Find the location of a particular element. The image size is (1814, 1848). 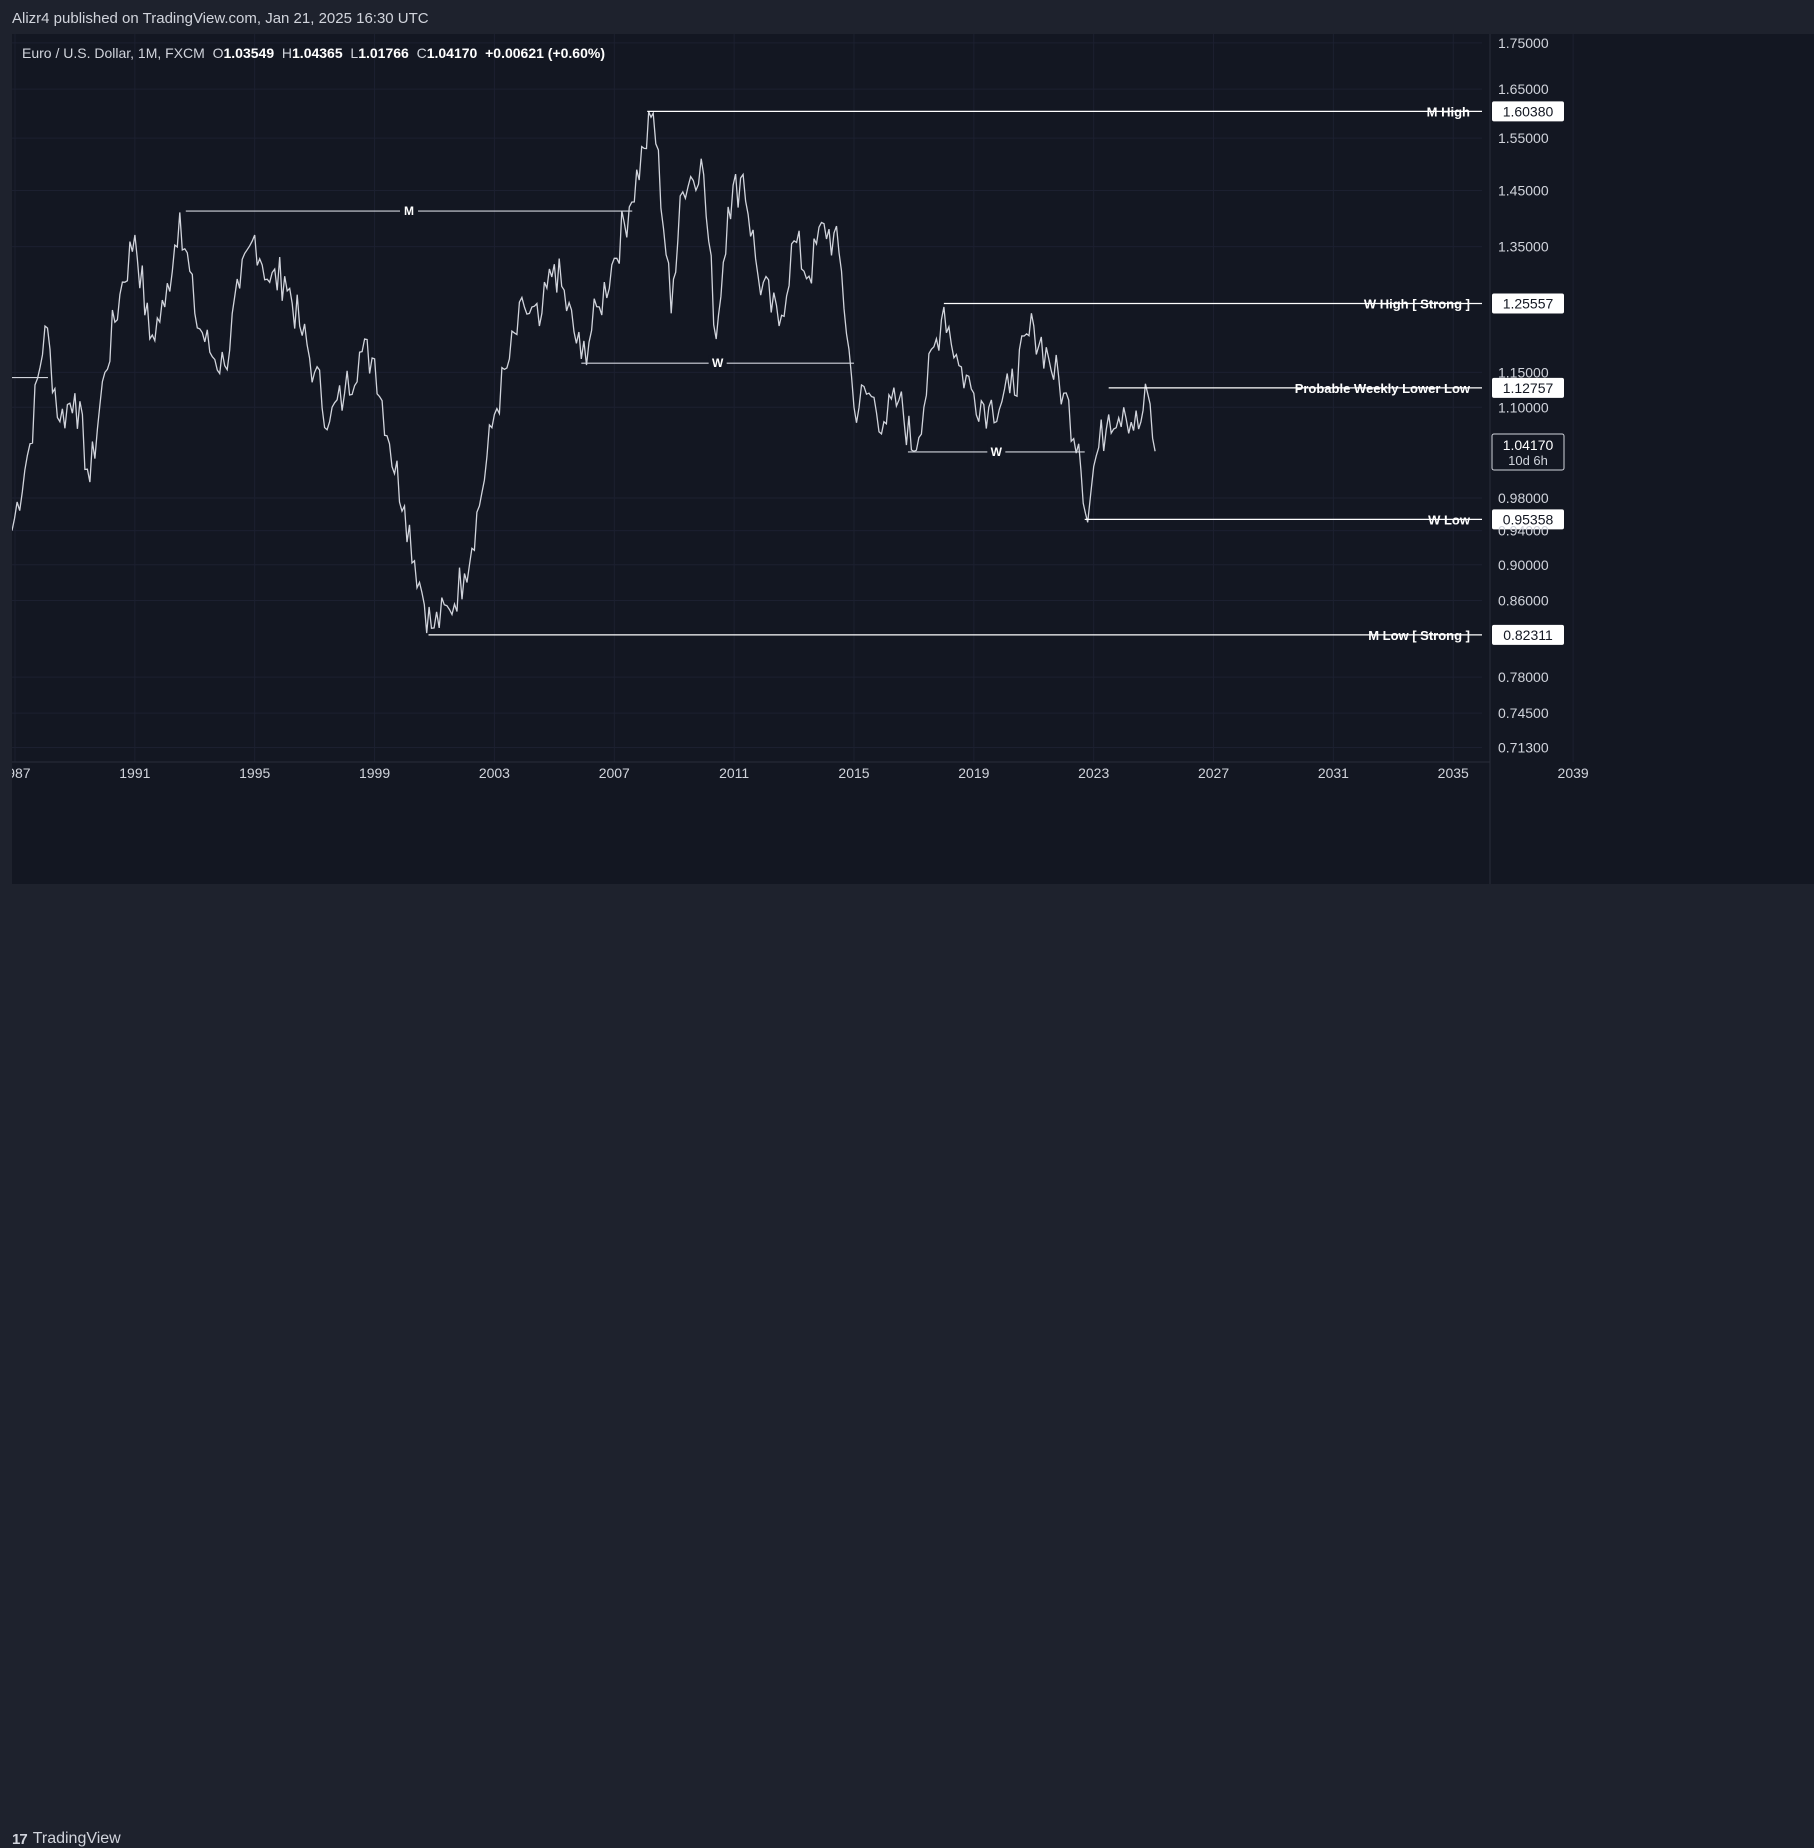

open-label: O is located at coordinates (218, 53).